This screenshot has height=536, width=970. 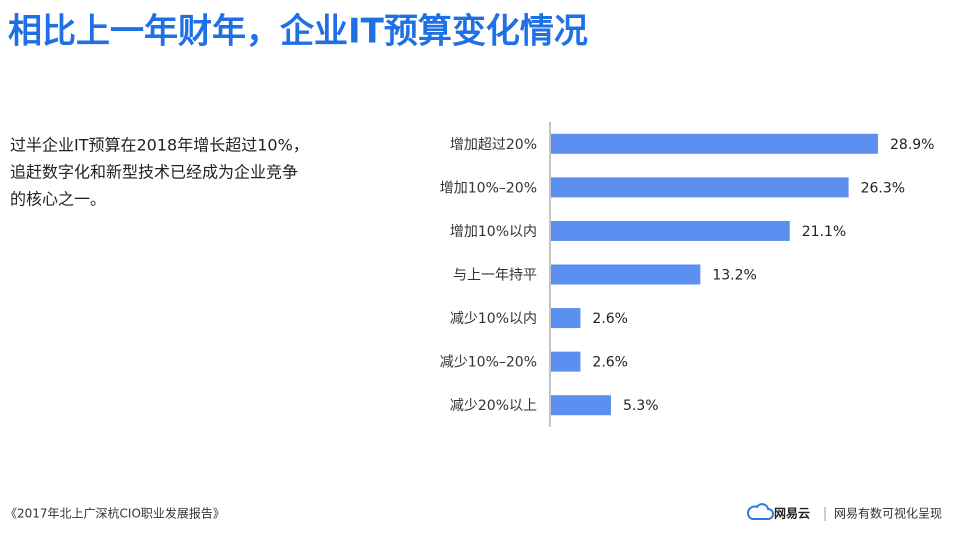 What do you see at coordinates (495, 276) in the screenshot?
I see `y-tick-label: 与上一年持平` at bounding box center [495, 276].